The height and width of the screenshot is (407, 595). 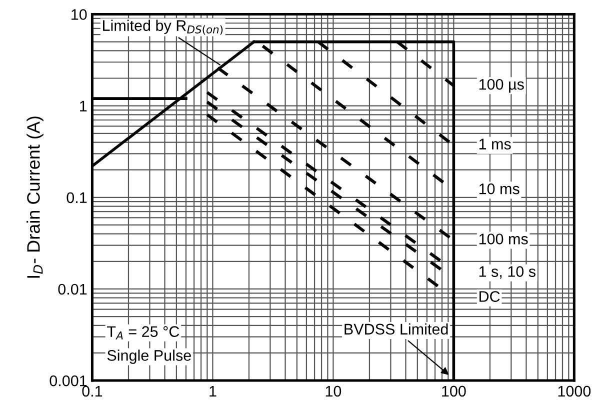 What do you see at coordinates (143, 333) in the screenshot?
I see `annotation: T$_{A}$ = 25 °C` at bounding box center [143, 333].